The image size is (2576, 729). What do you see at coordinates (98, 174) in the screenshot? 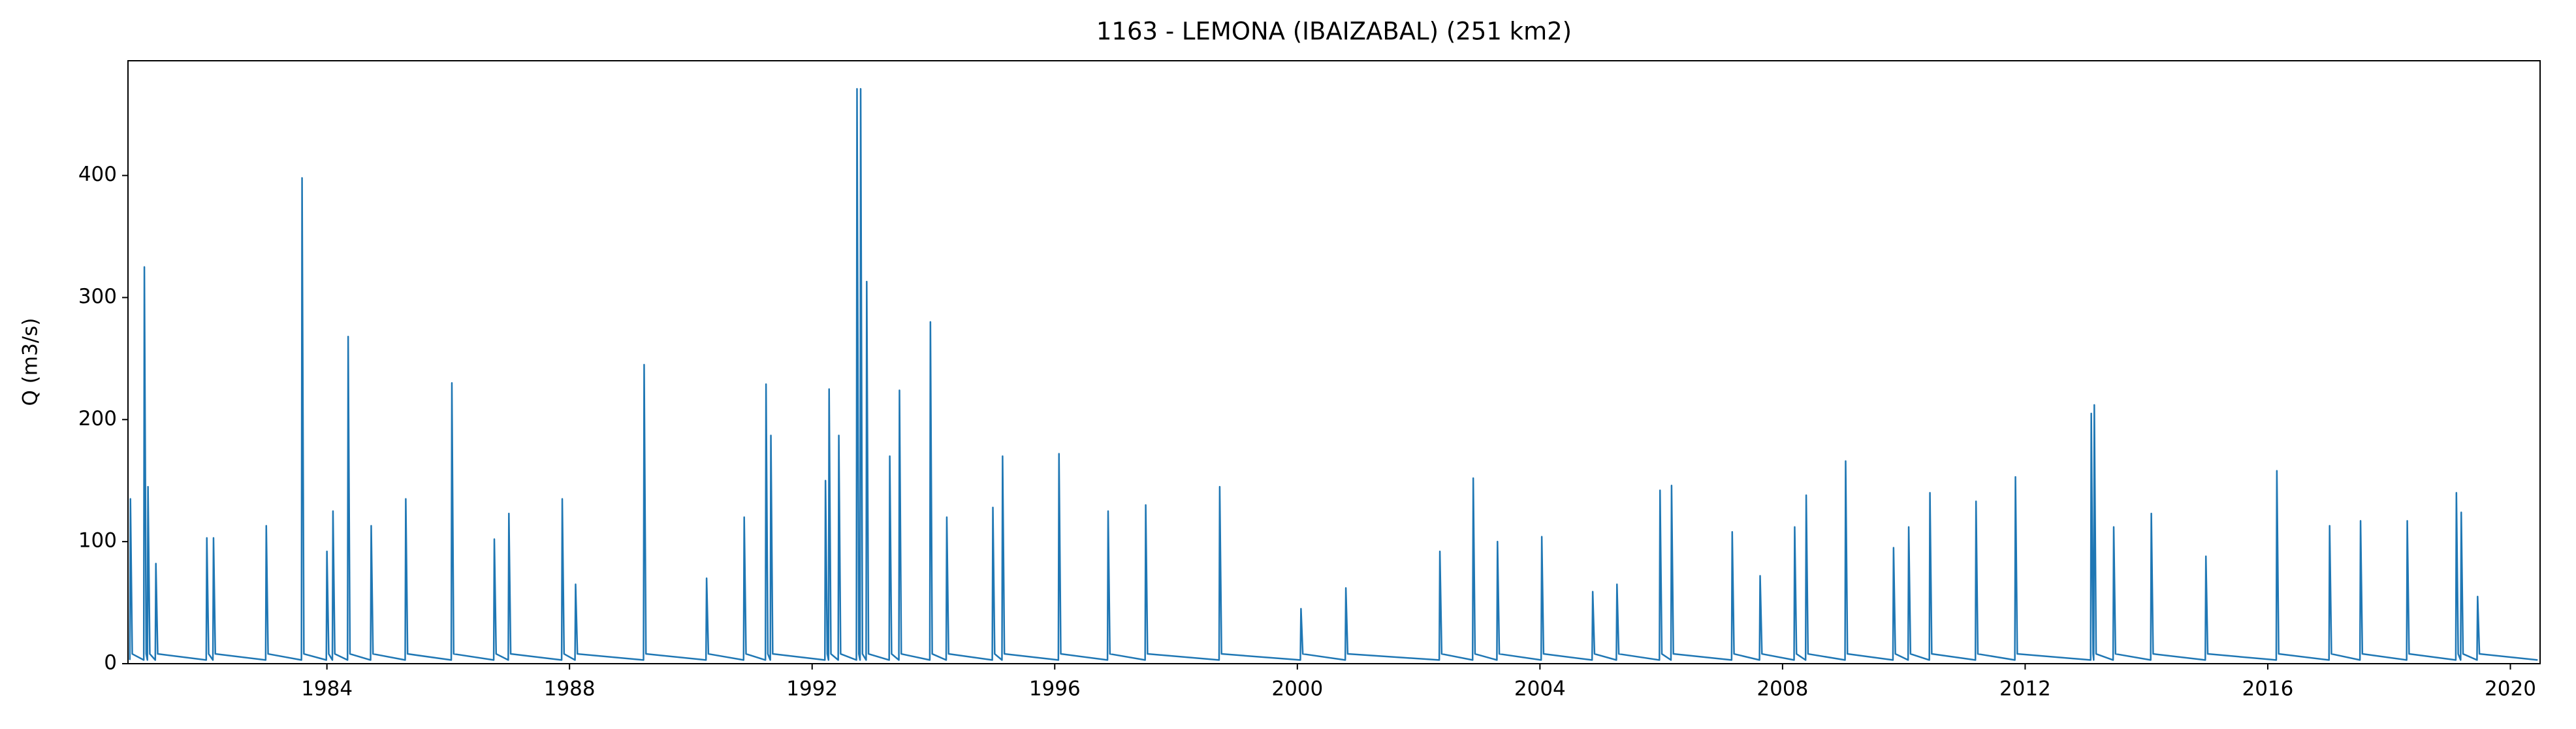
I see `y-tick-label: 400` at bounding box center [98, 174].